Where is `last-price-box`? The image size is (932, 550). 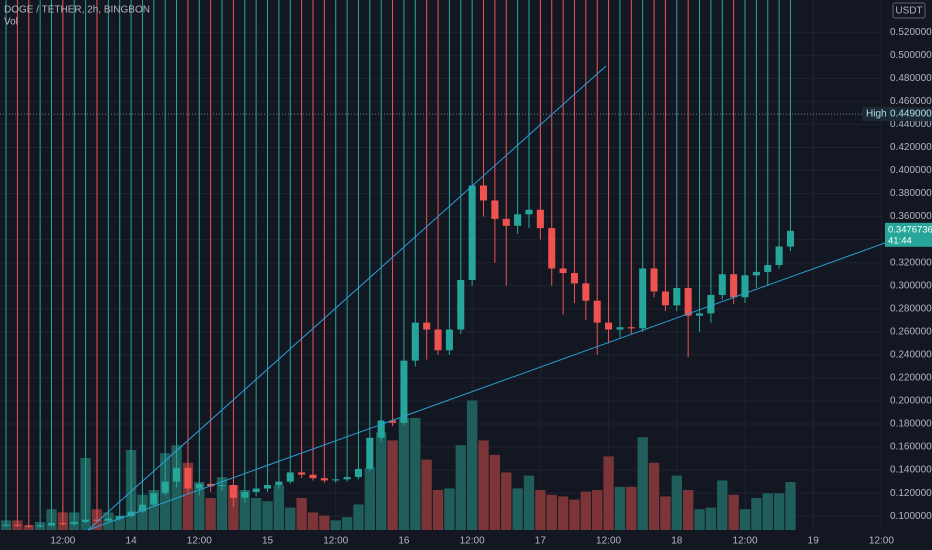
last-price-box is located at coordinates (908, 234).